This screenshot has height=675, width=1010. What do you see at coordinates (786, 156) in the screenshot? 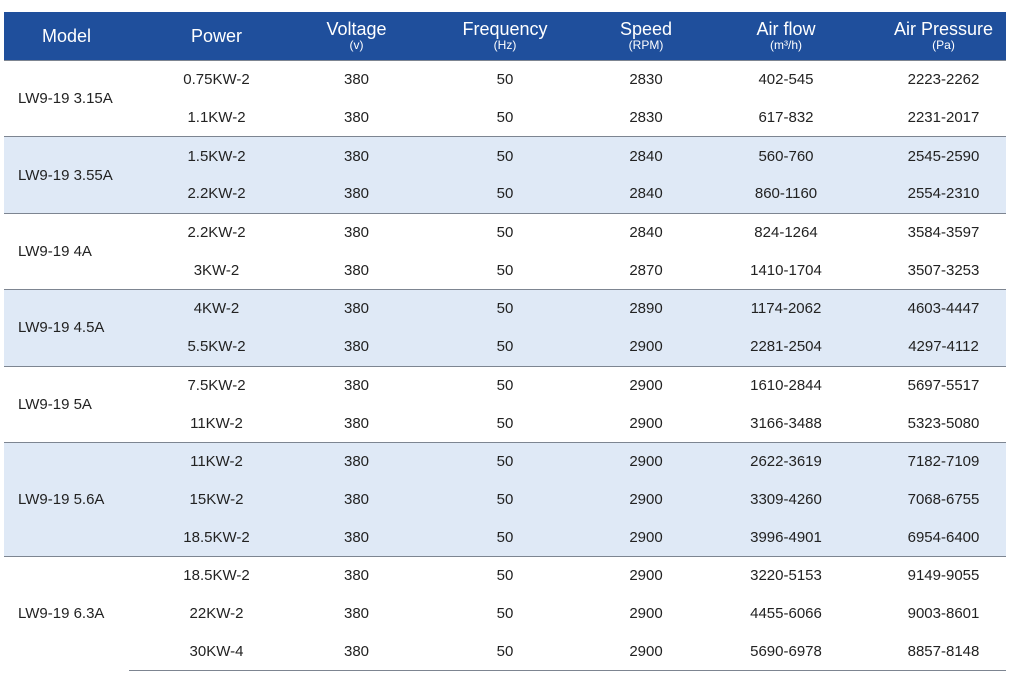
I see `air-flow-cell: 560-760` at bounding box center [786, 156].